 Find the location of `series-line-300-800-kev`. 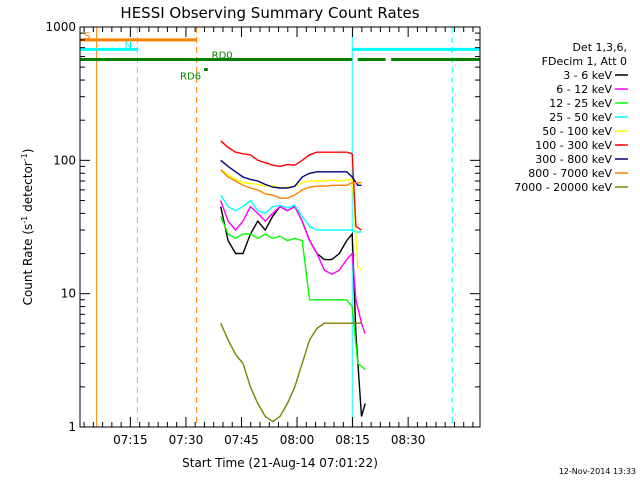

series-line-300-800-kev is located at coordinates (291, 174).